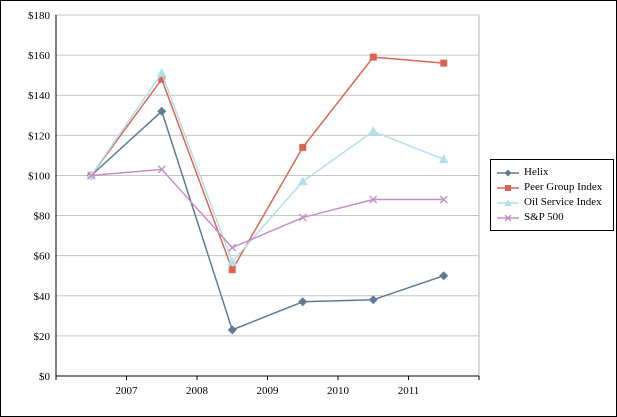 The image size is (617, 417). Describe the element at coordinates (508, 172) in the screenshot. I see `helix-line-marker-icon` at that location.